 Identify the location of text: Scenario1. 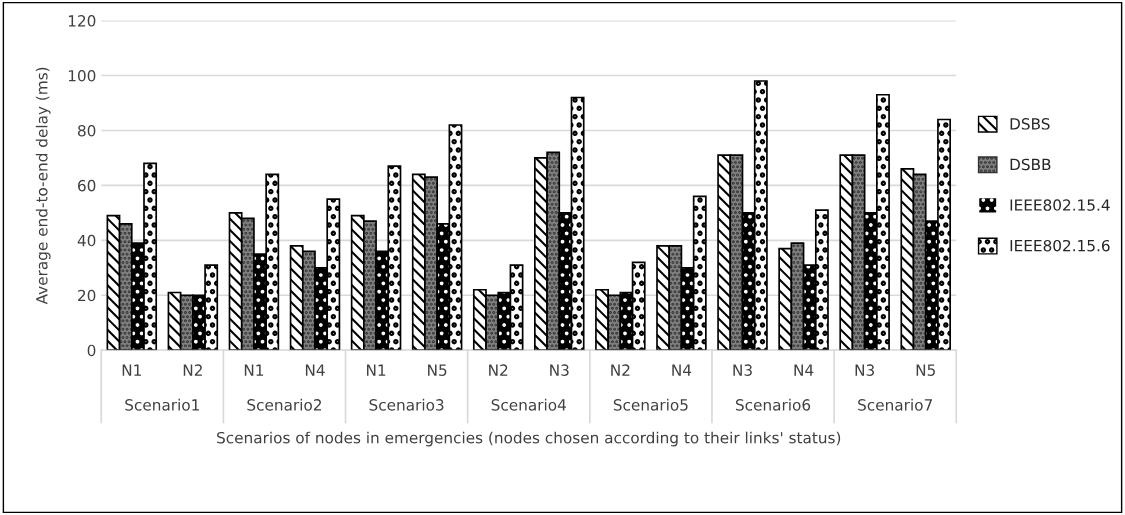
(162, 404).